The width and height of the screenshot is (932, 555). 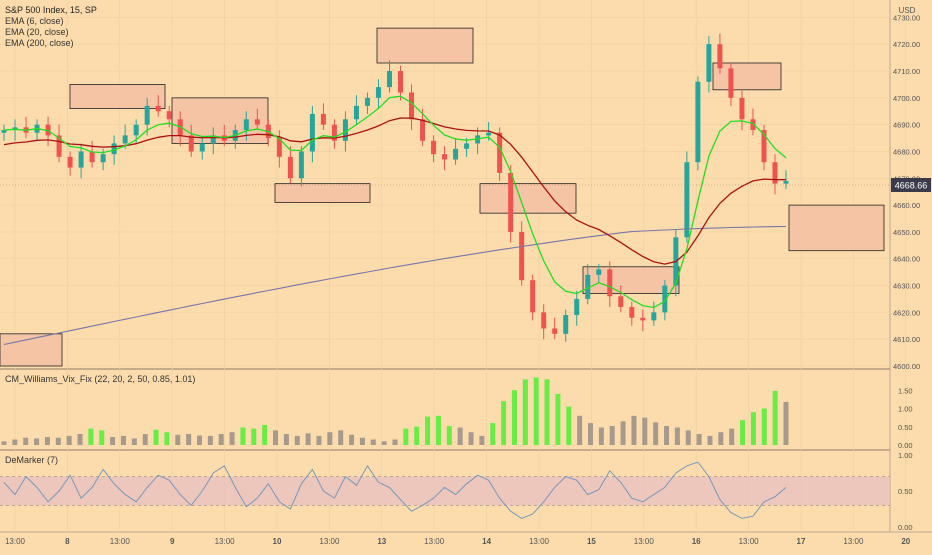 What do you see at coordinates (905, 527) in the screenshot?
I see `demarker-tick-label: 0.00` at bounding box center [905, 527].